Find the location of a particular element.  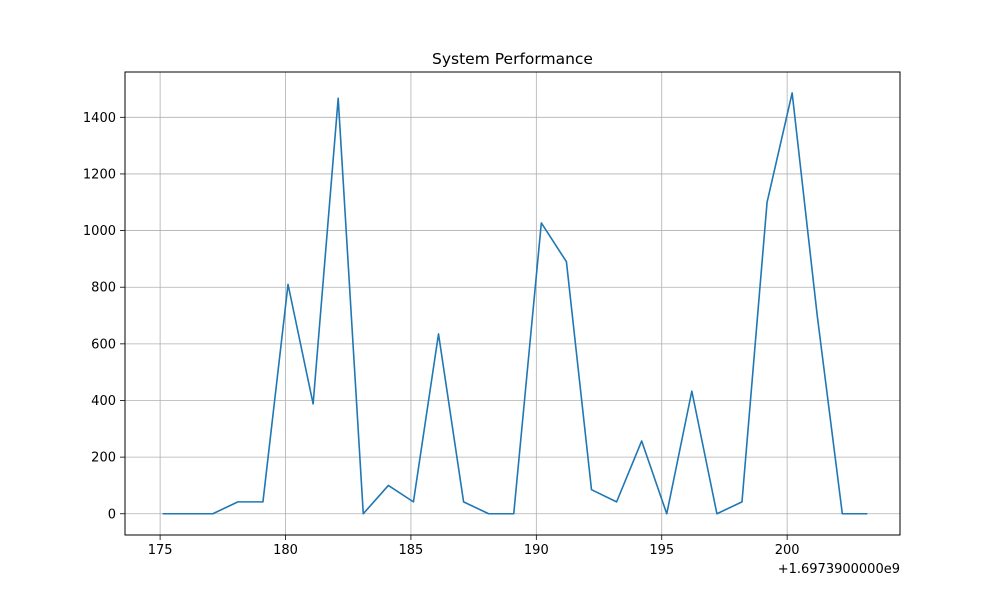

y-tick-label: 1400 is located at coordinates (99, 118).